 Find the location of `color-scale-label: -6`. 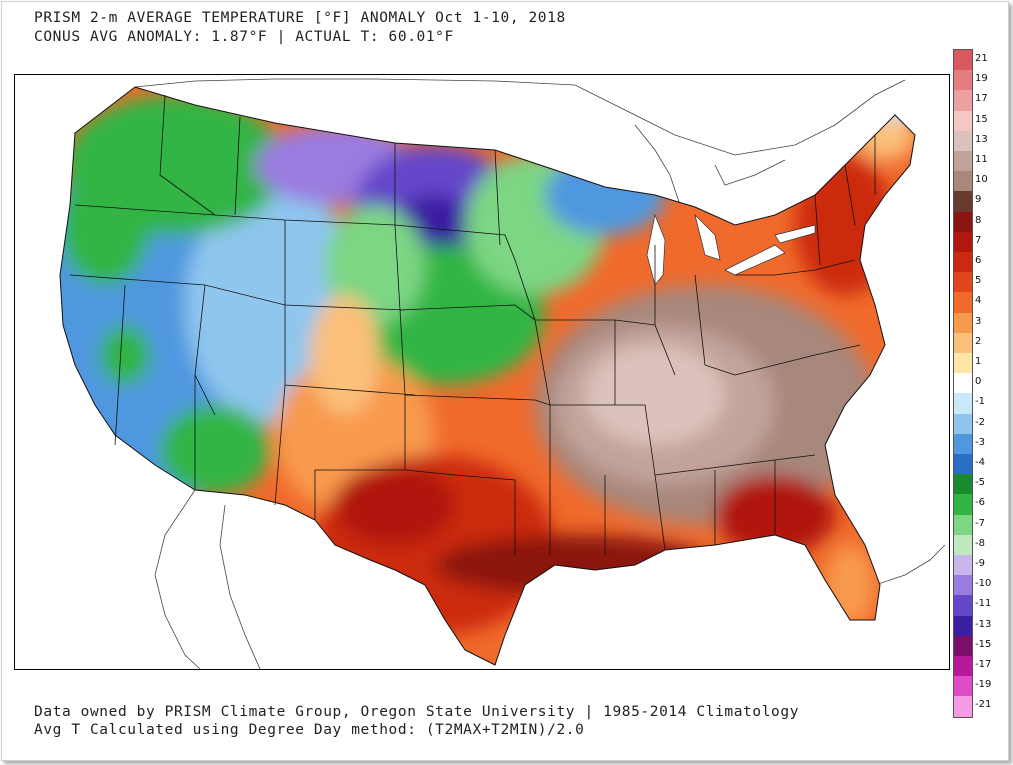

color-scale-label: -6 is located at coordinates (980, 503).